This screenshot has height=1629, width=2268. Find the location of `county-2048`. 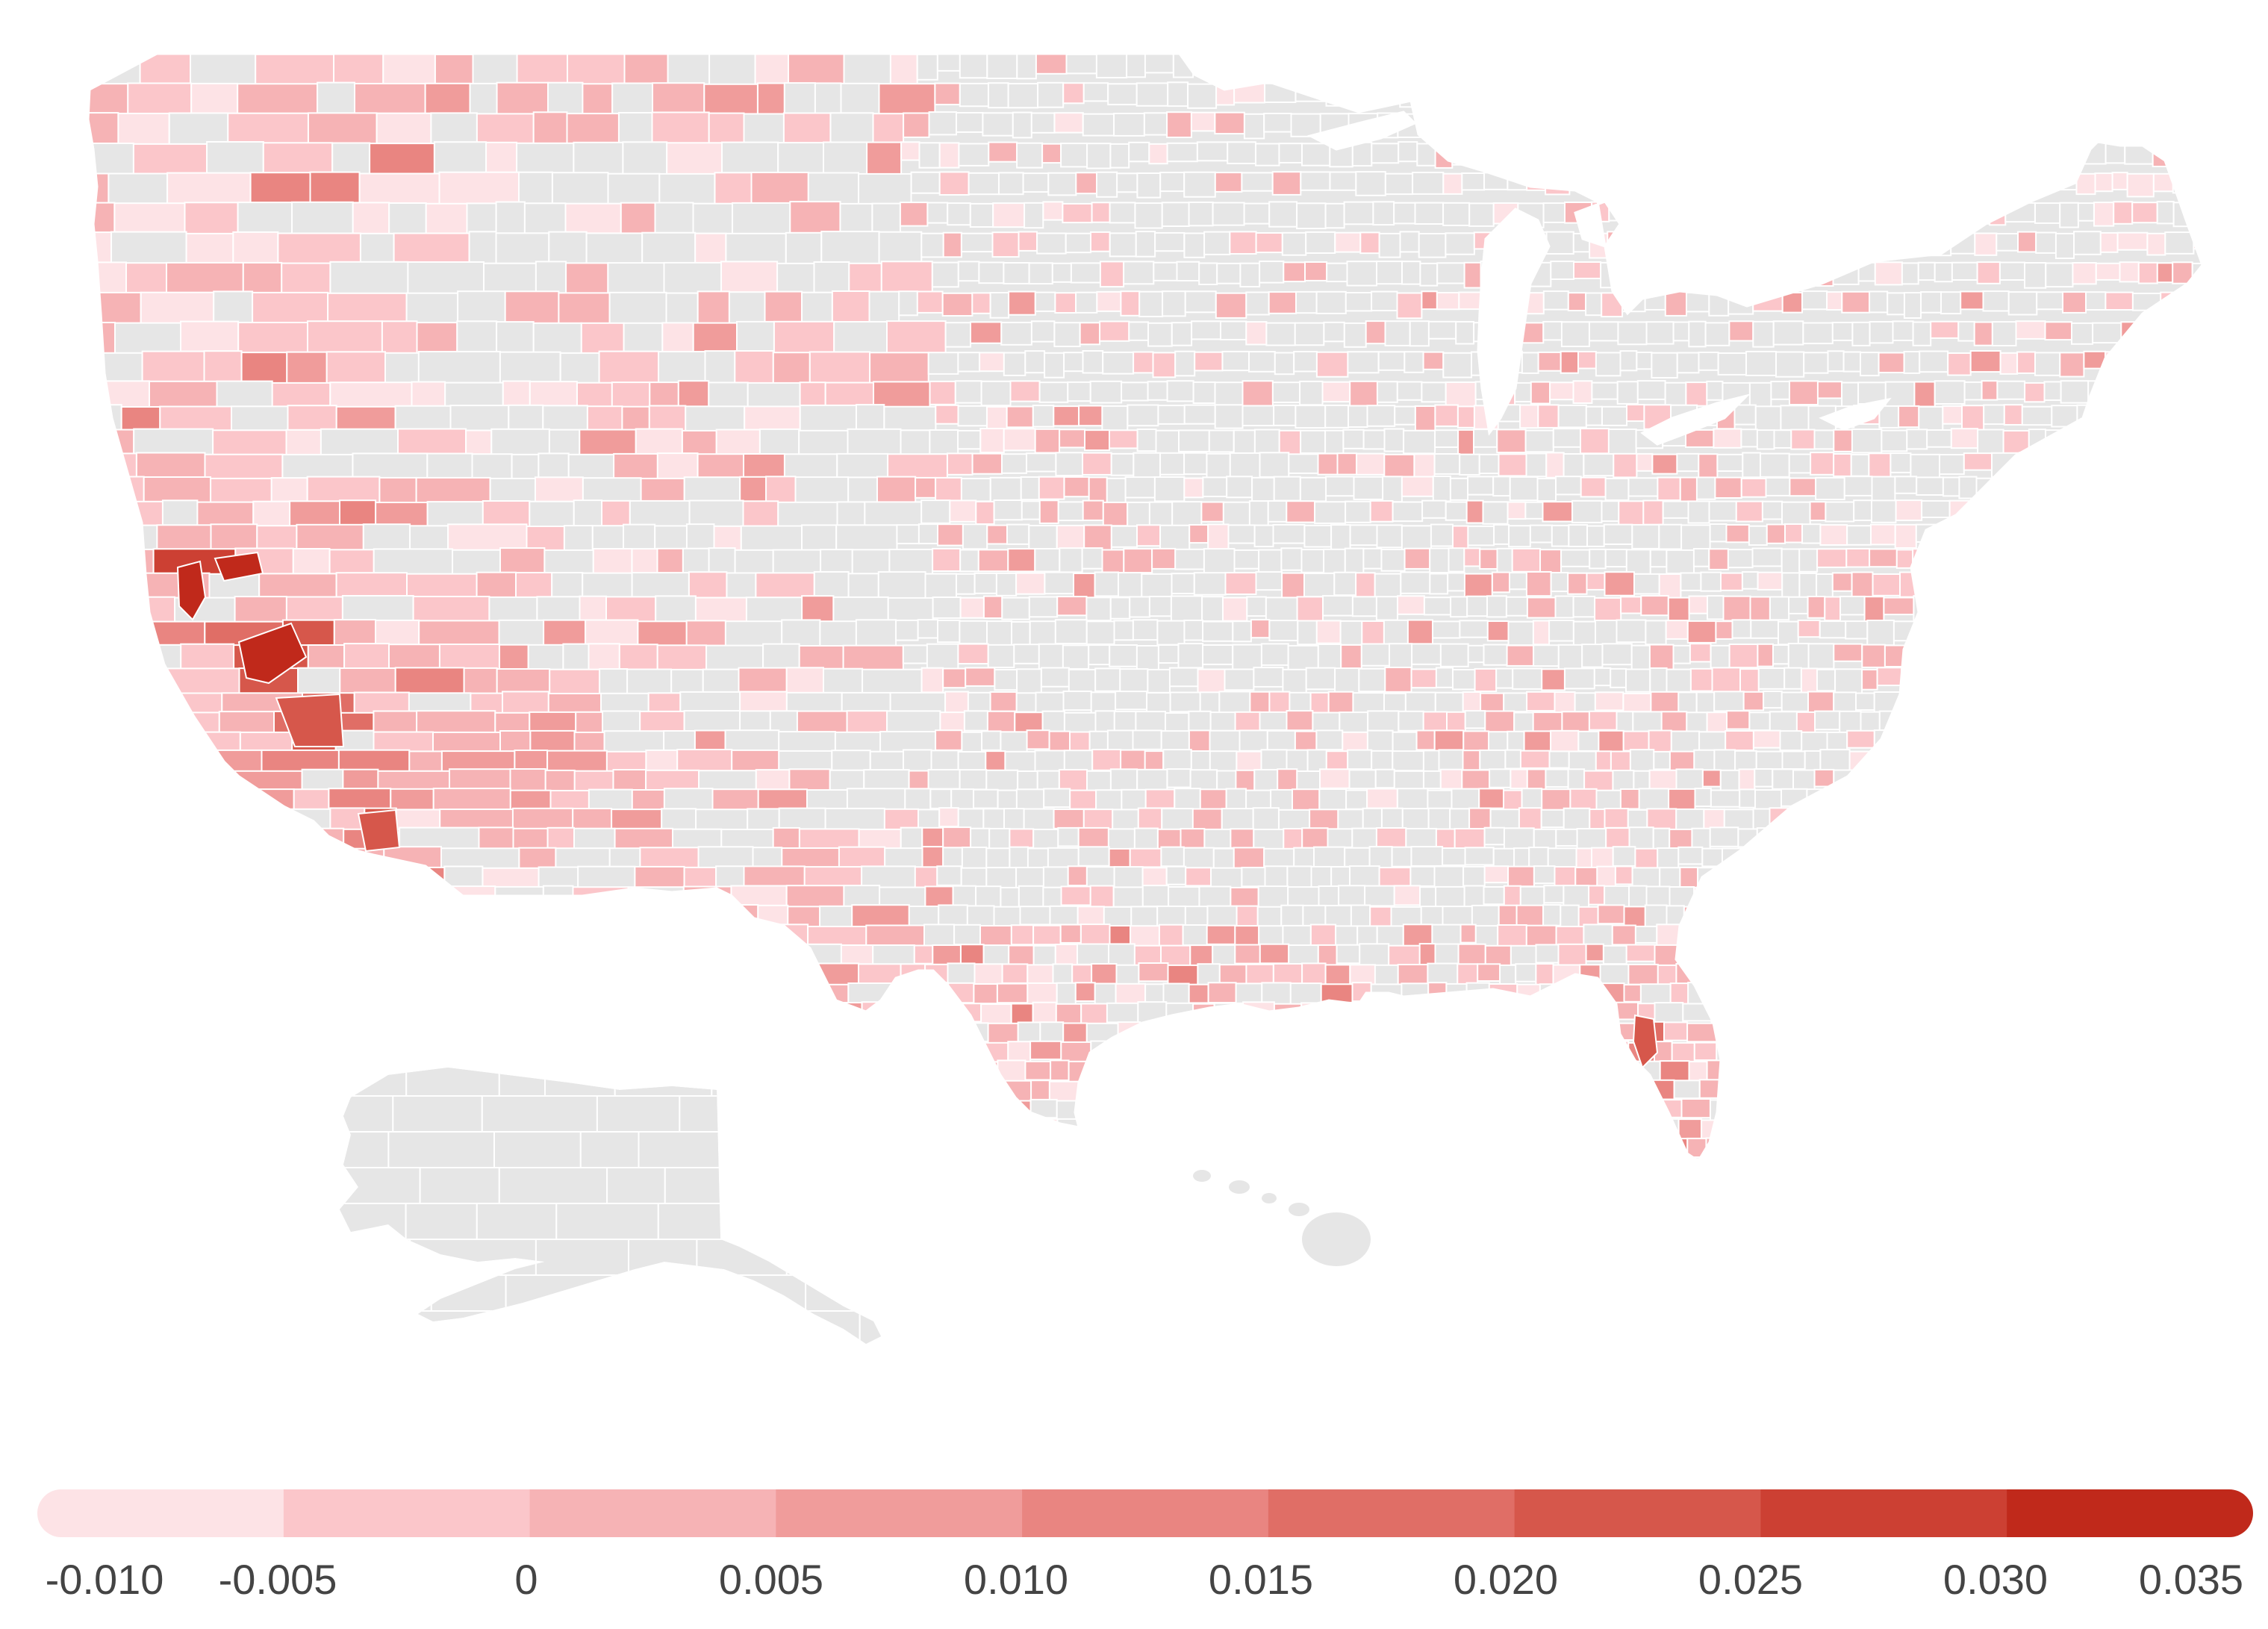

county-2048 is located at coordinates (1513, 759).